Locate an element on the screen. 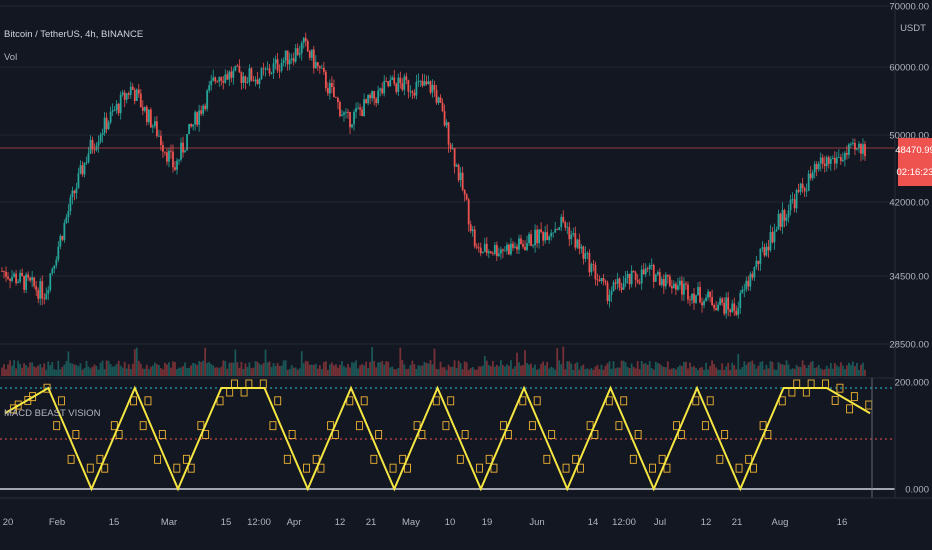 This screenshot has height=550, width=932. volume-label: Vol is located at coordinates (10, 57).